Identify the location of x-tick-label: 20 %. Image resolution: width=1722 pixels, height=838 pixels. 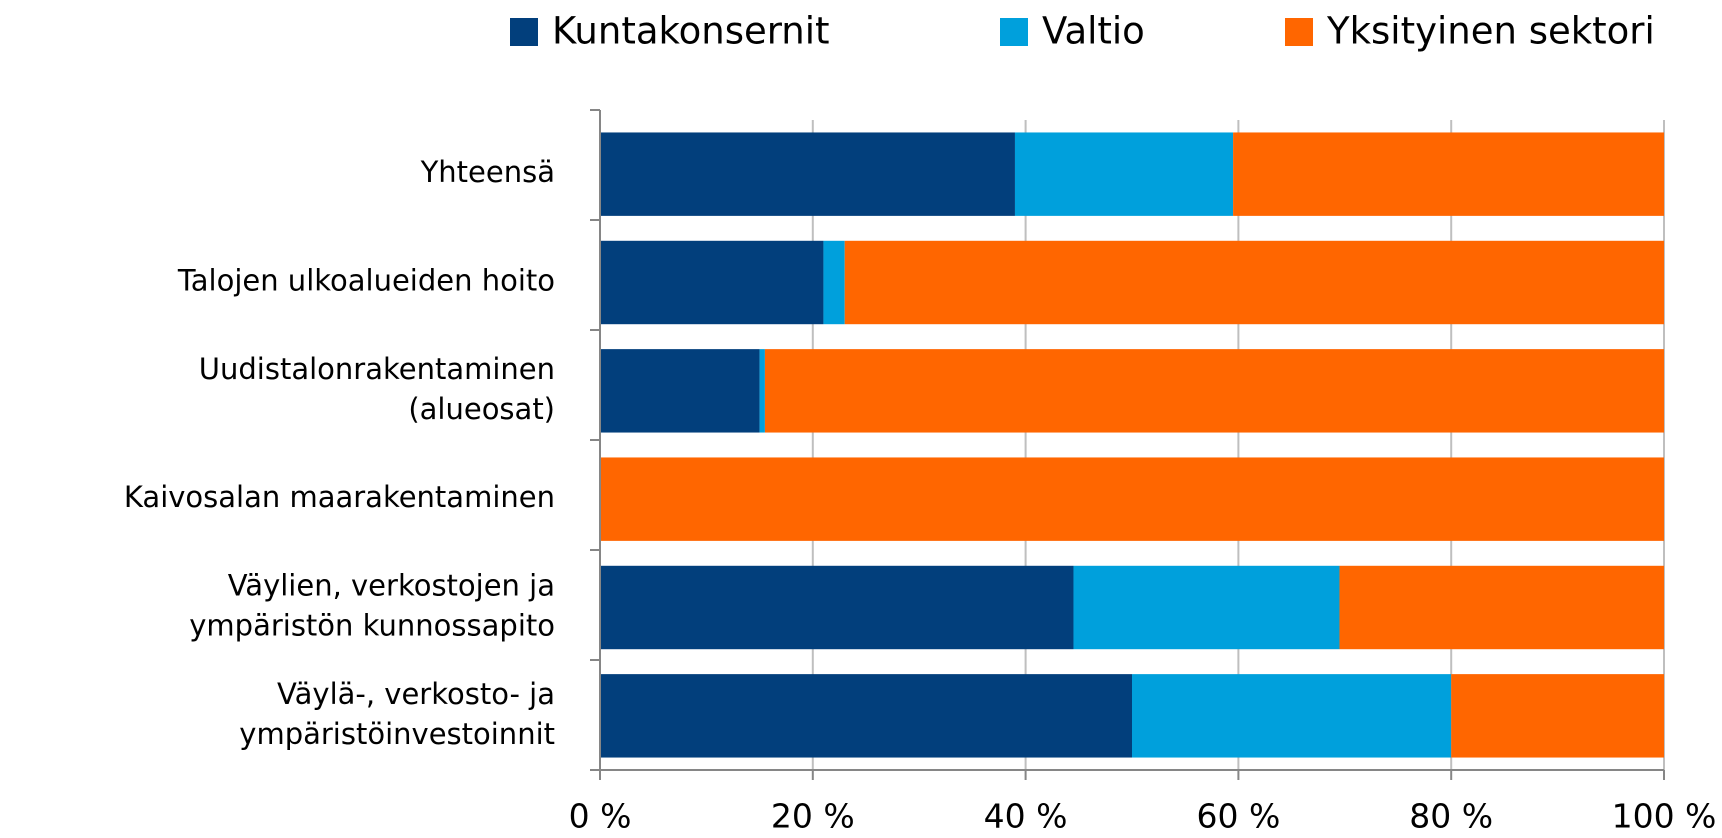
(813, 816).